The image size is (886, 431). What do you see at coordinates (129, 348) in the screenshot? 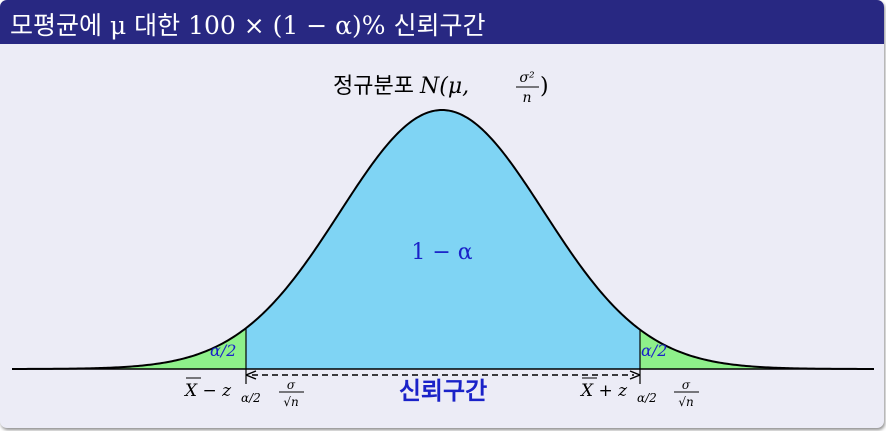
I see `left-tail-area` at bounding box center [129, 348].